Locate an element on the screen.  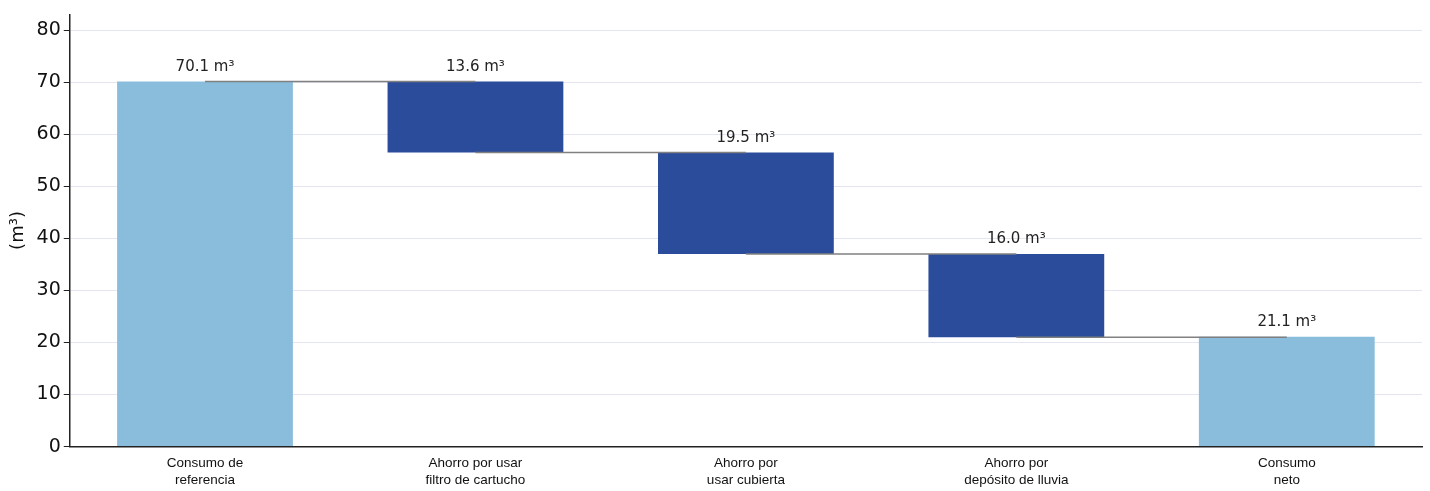
y-tick-label: 0 is located at coordinates (54, 444).